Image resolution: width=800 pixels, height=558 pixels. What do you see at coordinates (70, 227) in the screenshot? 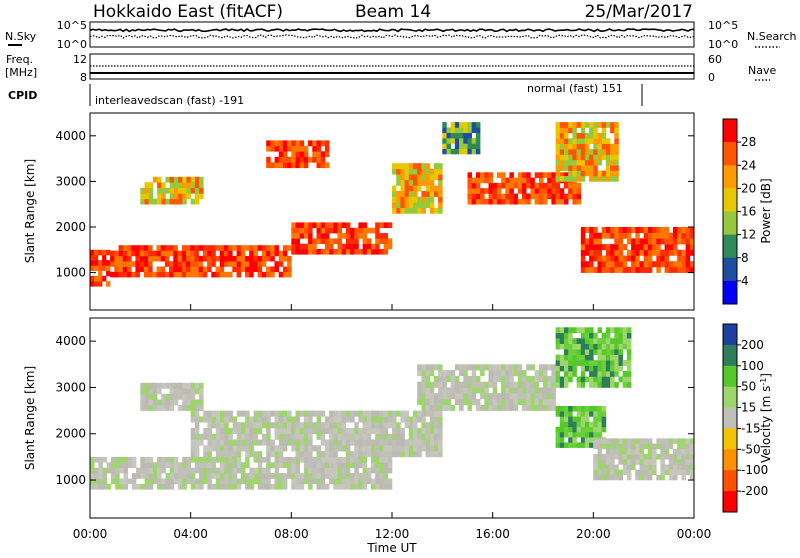
I see `power-ytick-label: 2000` at bounding box center [70, 227].